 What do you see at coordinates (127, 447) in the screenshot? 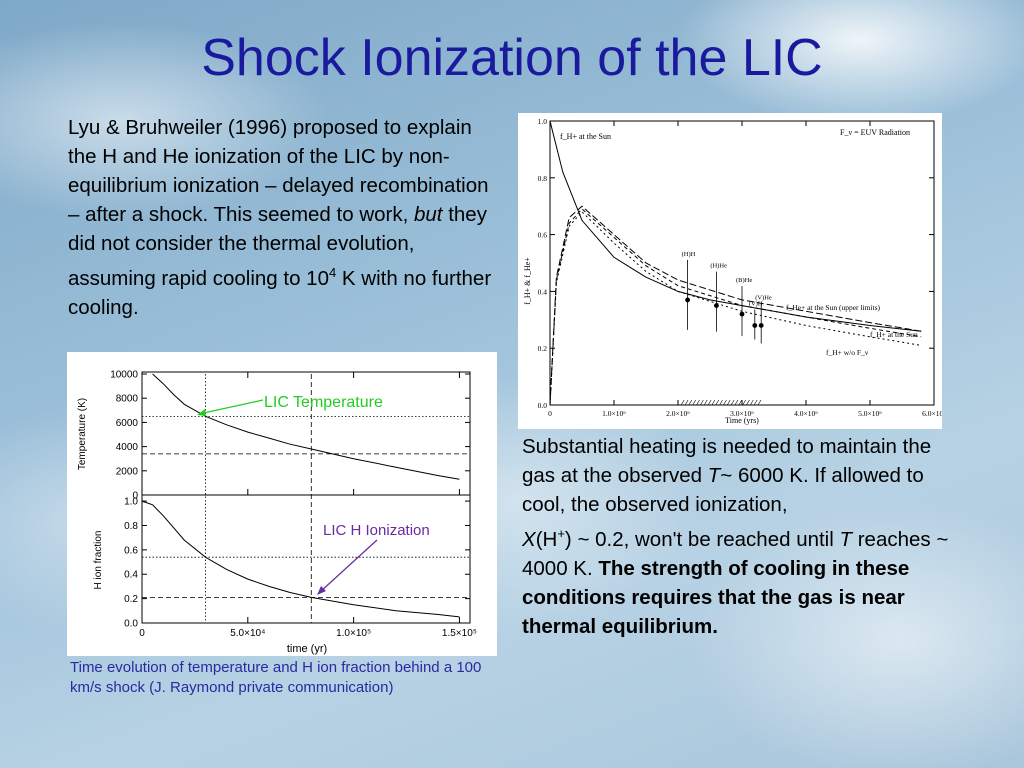
I see `temp-ytick-label: 4000` at bounding box center [127, 447].